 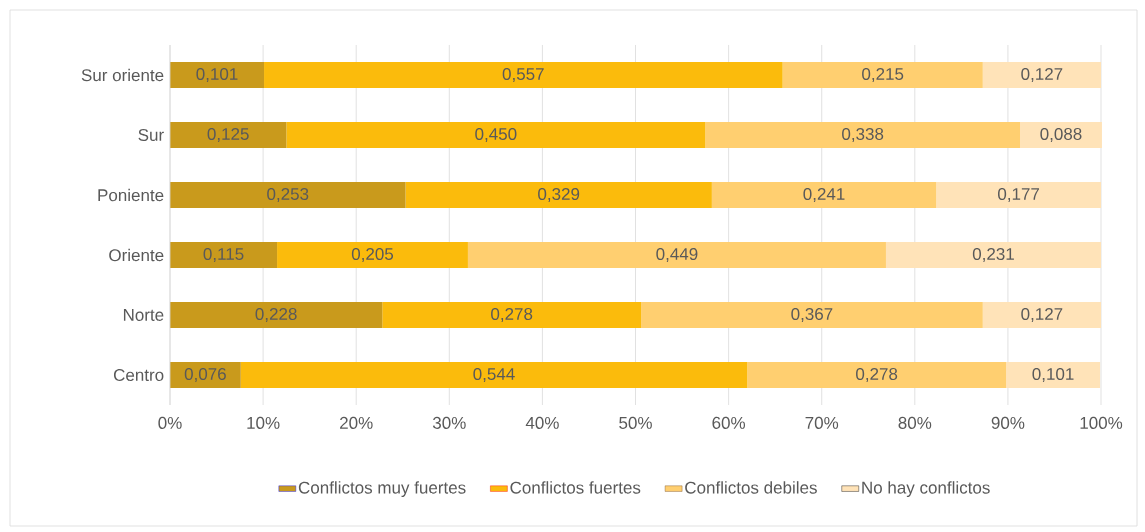 I want to click on data-label: 0,241, so click(x=824, y=195).